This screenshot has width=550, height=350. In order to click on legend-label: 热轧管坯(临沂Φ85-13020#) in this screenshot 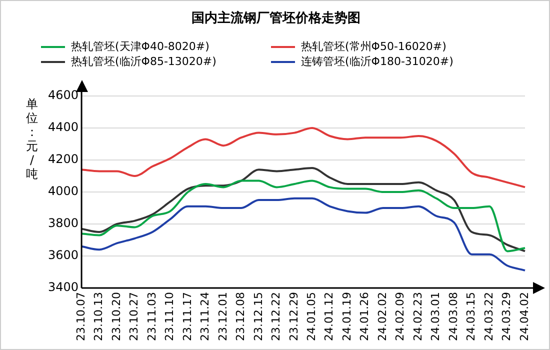, I will do `click(143, 61)`.